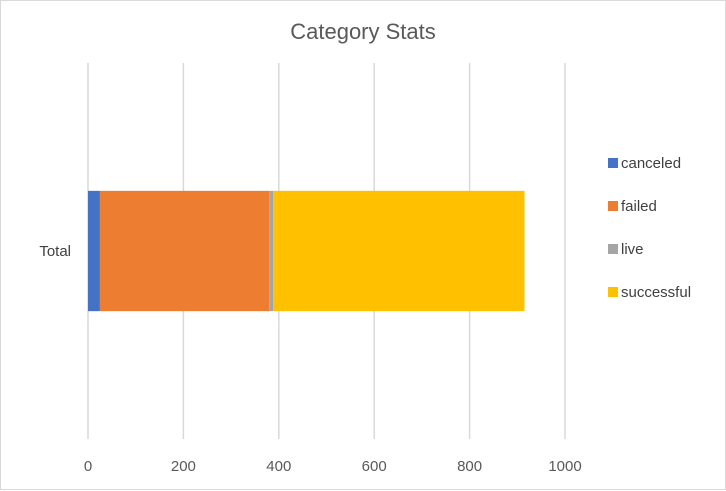 This screenshot has height=491, width=726. What do you see at coordinates (333, 466) in the screenshot?
I see `x-axis-tick-labels: 0 200 400 600 800 1000` at bounding box center [333, 466].